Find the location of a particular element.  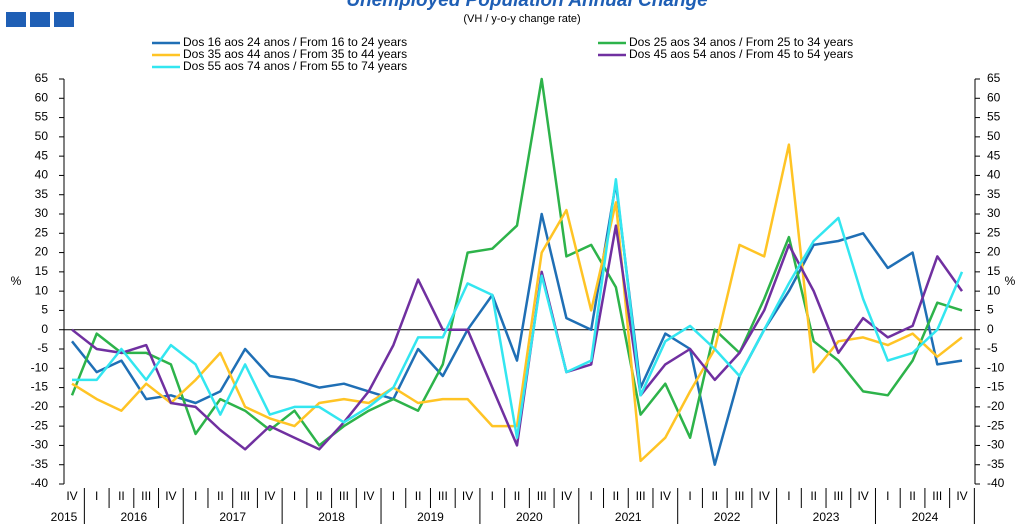

y2-tick-label: 35 is located at coordinates (994, 194).